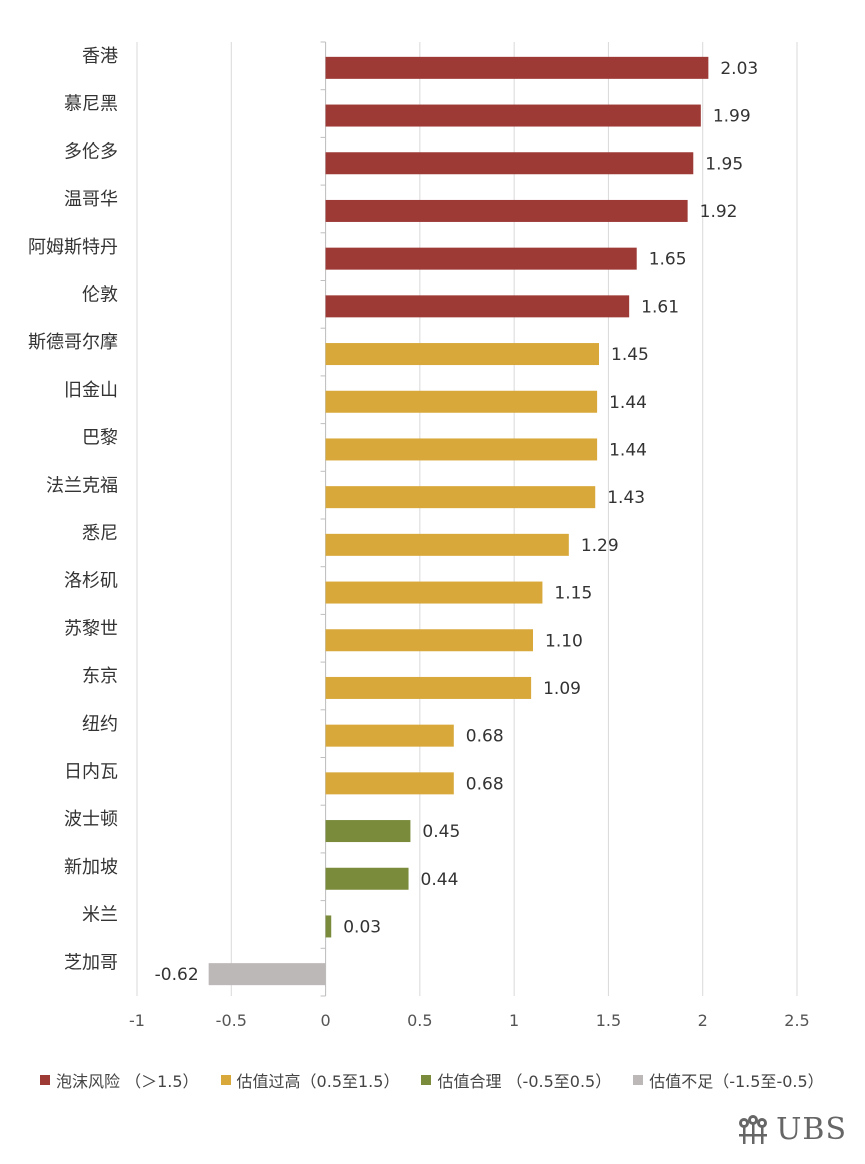  I want to click on value-label: 1.95, so click(724, 164).